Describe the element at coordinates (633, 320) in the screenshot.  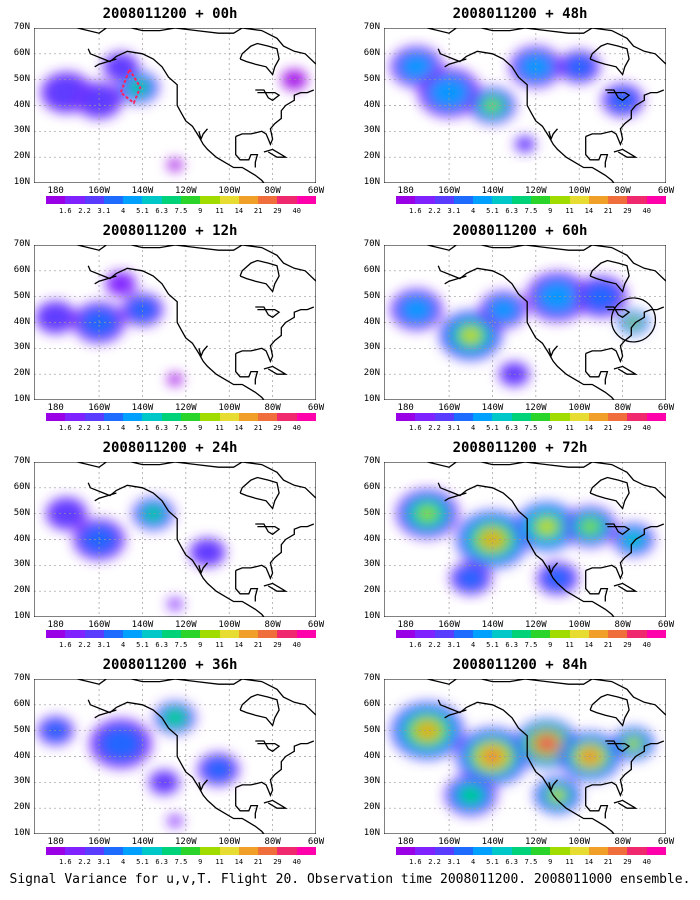
I see `highlight-circle` at that location.